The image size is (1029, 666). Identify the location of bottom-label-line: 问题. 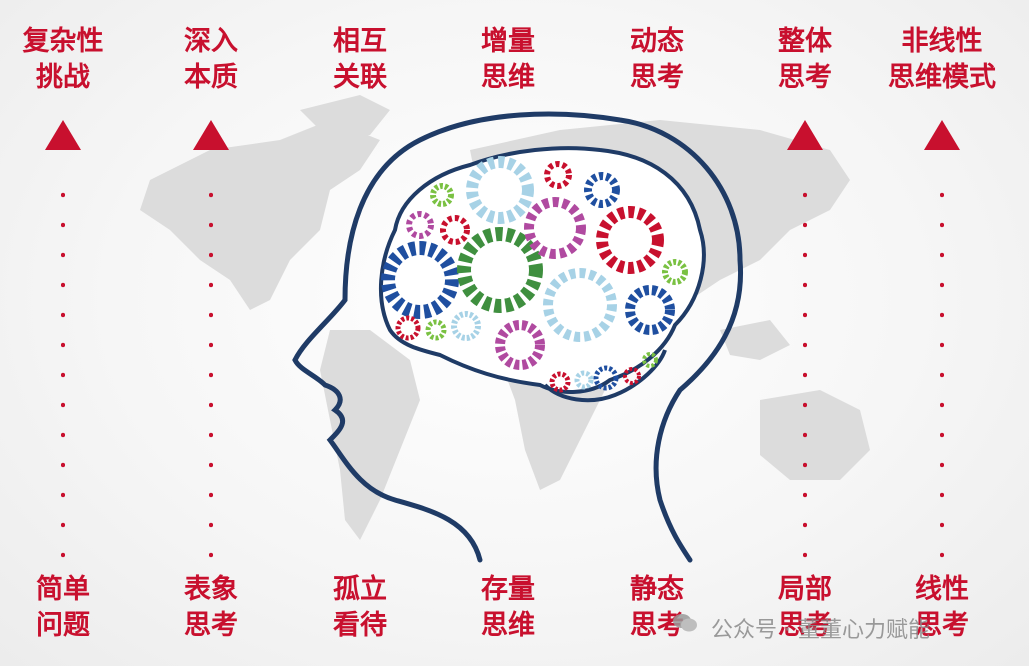
(63, 625).